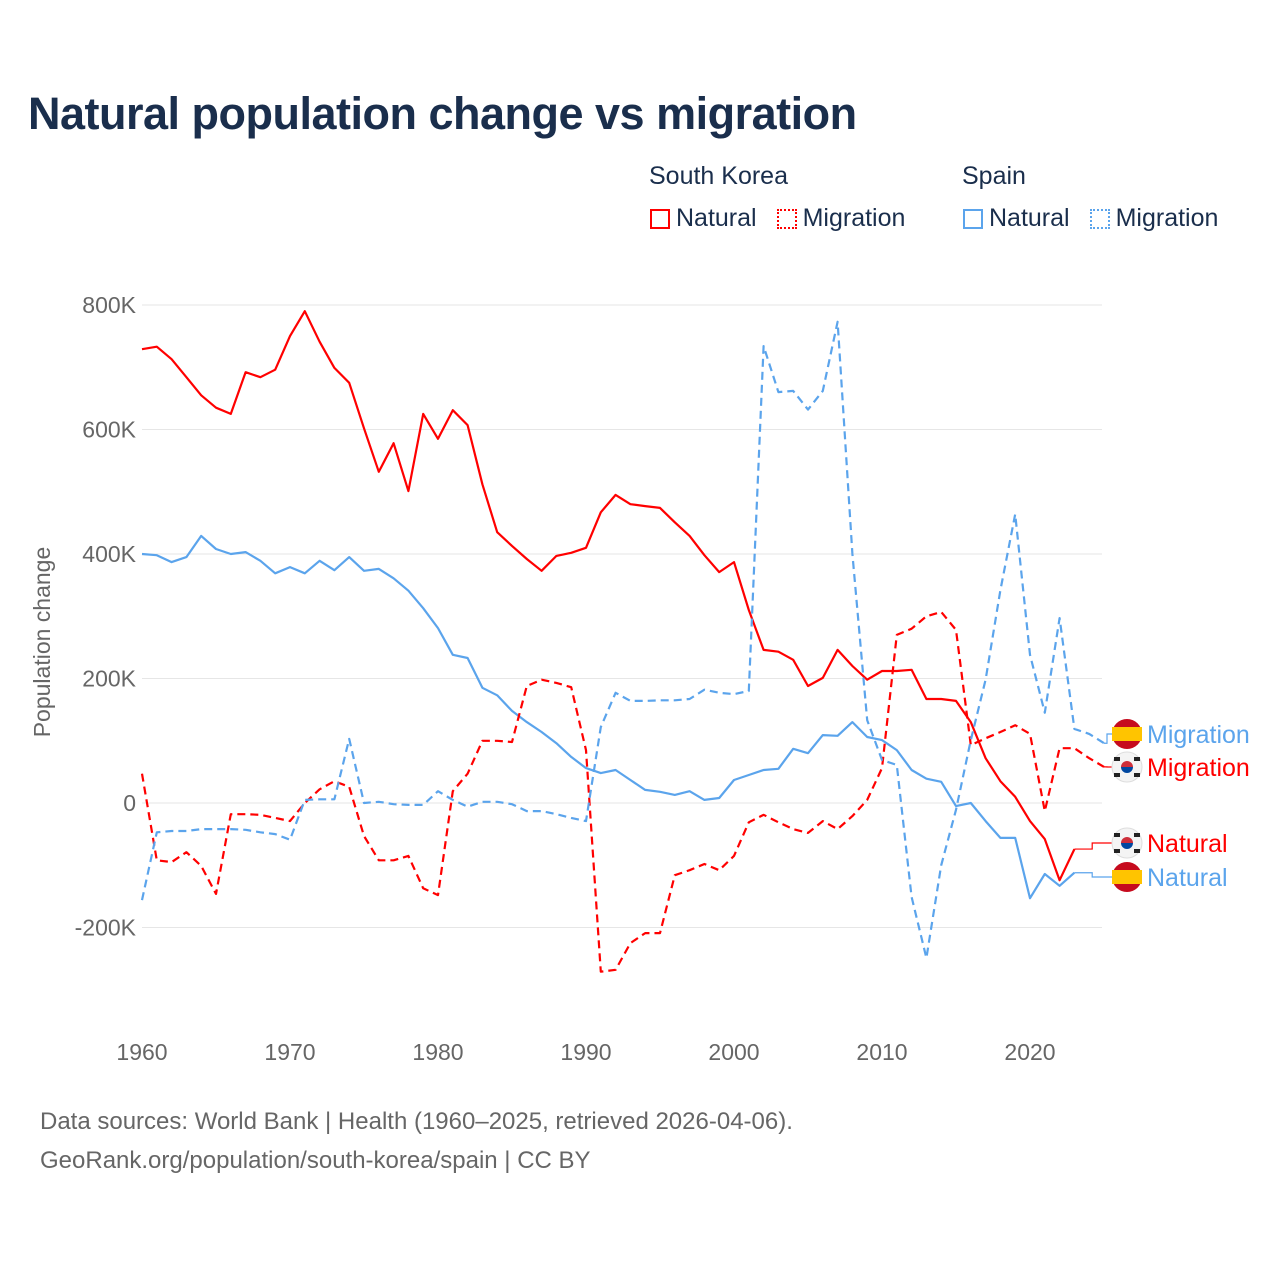  Describe the element at coordinates (881, 1052) in the screenshot. I see `x-tick-label: 2010` at that location.